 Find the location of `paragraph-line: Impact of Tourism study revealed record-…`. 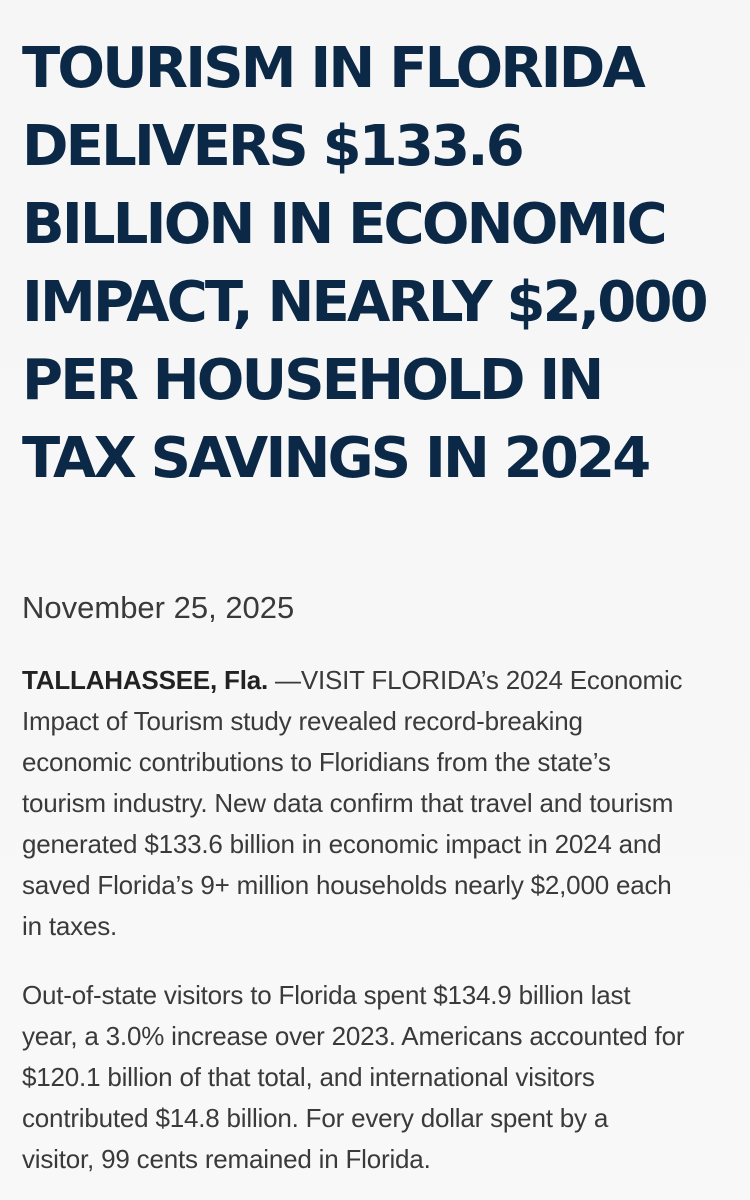

paragraph-line: Impact of Tourism study revealed record-… is located at coordinates (302, 721).